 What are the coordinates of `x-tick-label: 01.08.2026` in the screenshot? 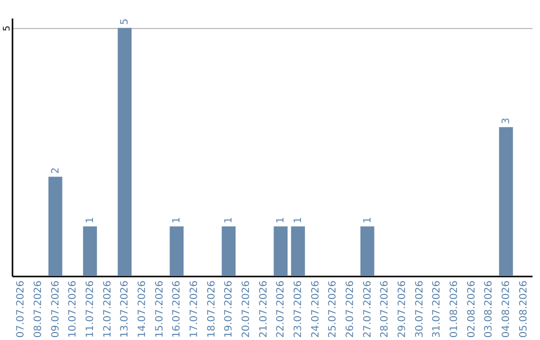 It's located at (454, 309).